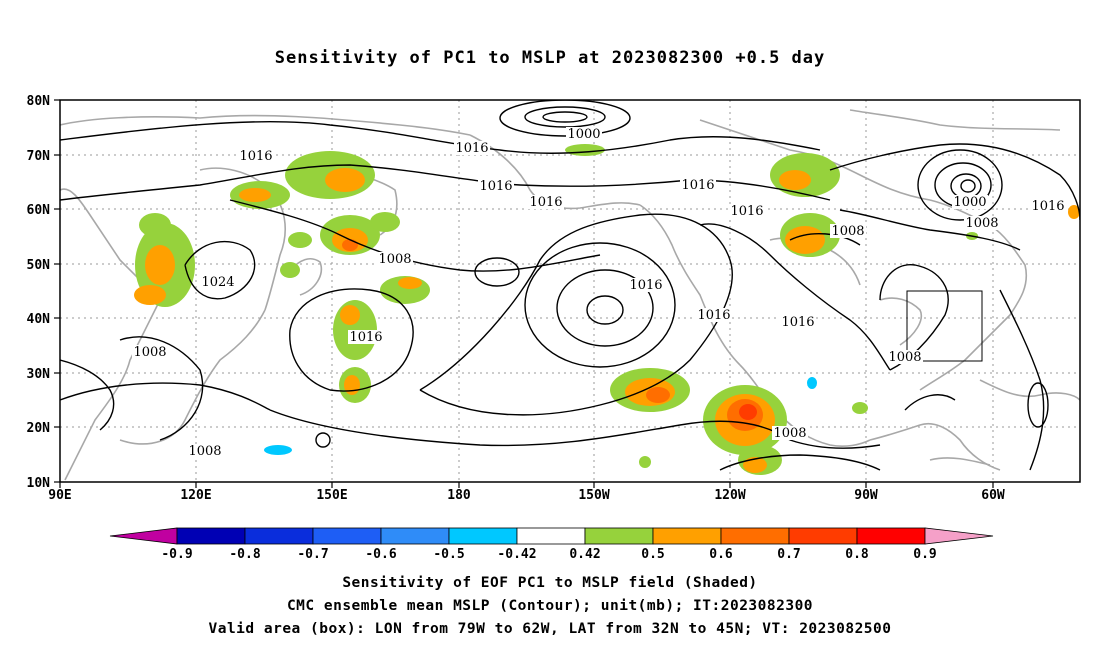 This screenshot has width=1100, height=650. What do you see at coordinates (312, 554) in the screenshot?
I see `colorbar-label: -0.7` at bounding box center [312, 554].